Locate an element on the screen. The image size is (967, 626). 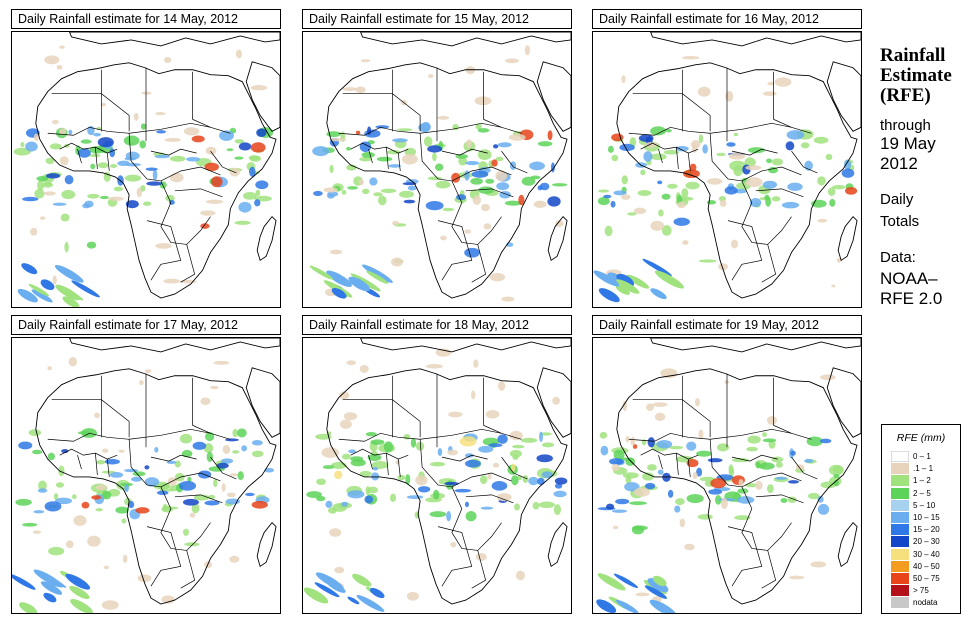
arabia-outline is located at coordinates (553, 402).